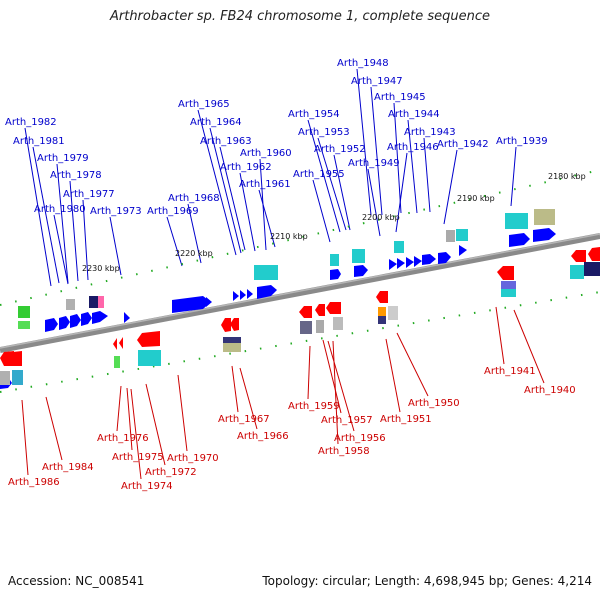 This screenshot has width=600, height=600. Describe the element at coordinates (147, 486) in the screenshot. I see `gene-label-arth-1974: Arth_1974` at that location.